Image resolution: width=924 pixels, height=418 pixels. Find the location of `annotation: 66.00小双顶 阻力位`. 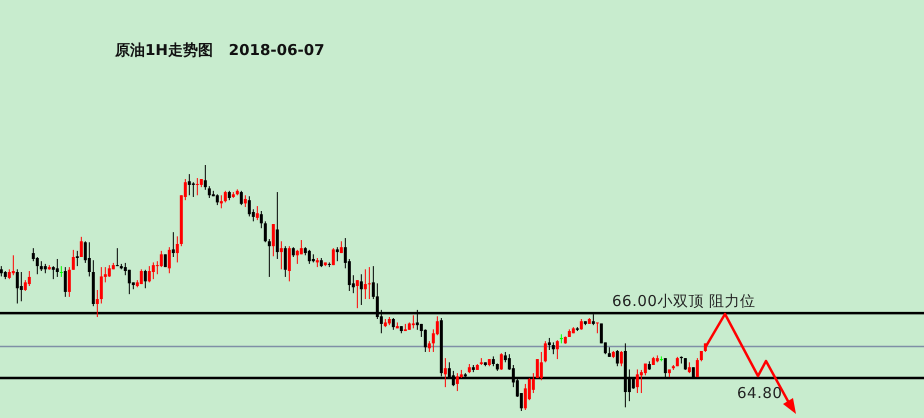

annotation: 66.00小双顶 阻力位 is located at coordinates (684, 301).